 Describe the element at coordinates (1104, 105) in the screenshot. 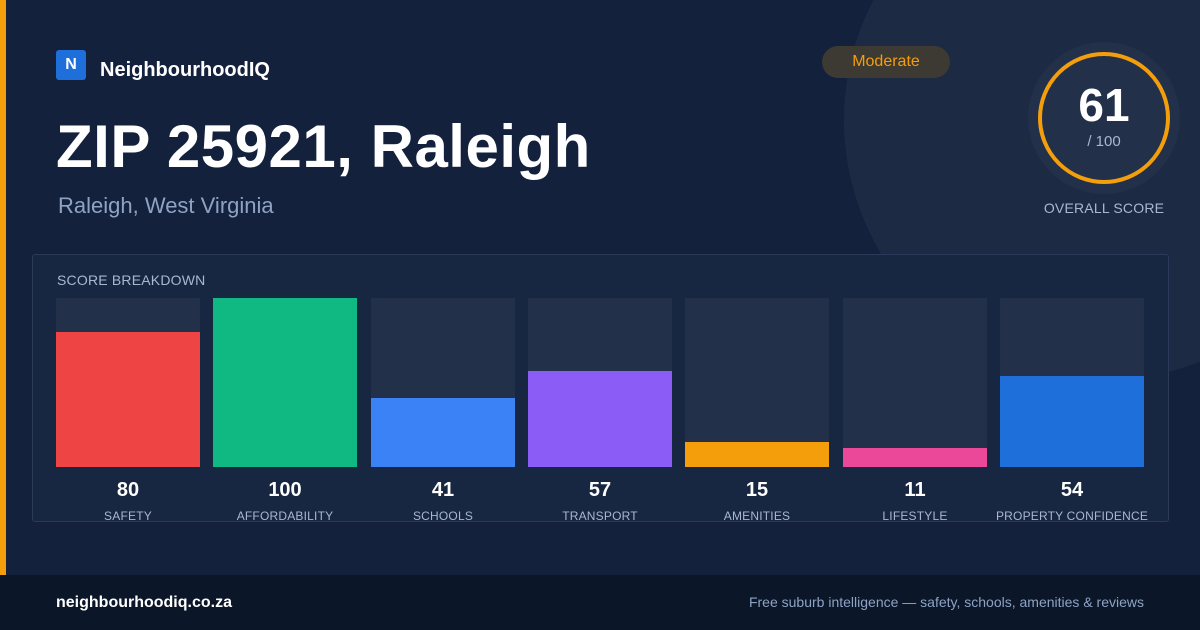

I see `overall-score-value: 61` at that location.